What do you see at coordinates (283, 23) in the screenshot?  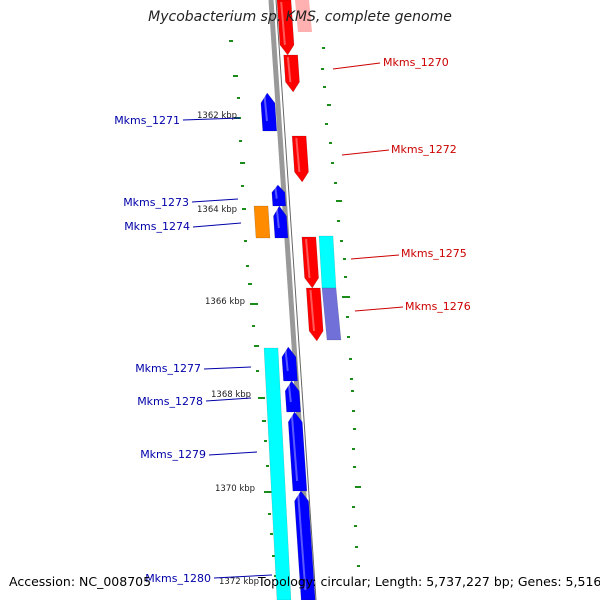 I see `gene-arrow-mkms-1269-shine` at bounding box center [283, 23].